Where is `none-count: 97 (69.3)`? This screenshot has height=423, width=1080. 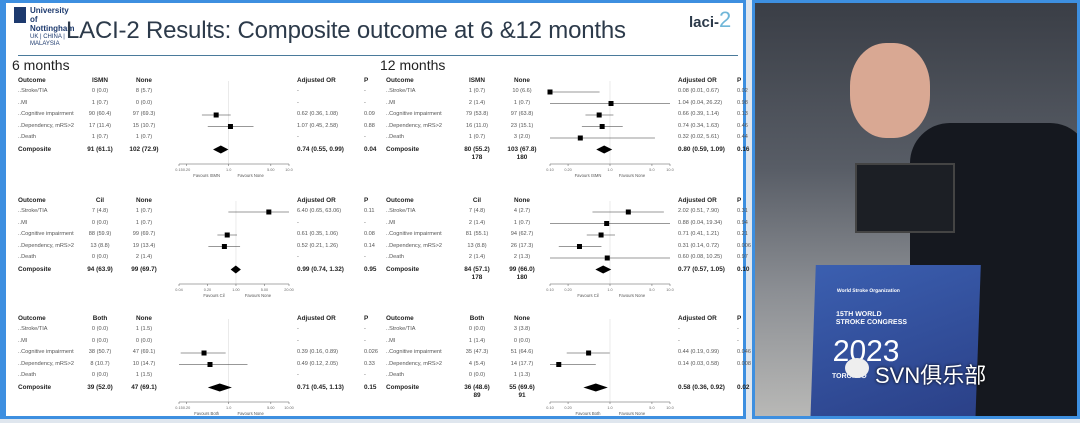 none-count: 97 (69.3) is located at coordinates (144, 114).